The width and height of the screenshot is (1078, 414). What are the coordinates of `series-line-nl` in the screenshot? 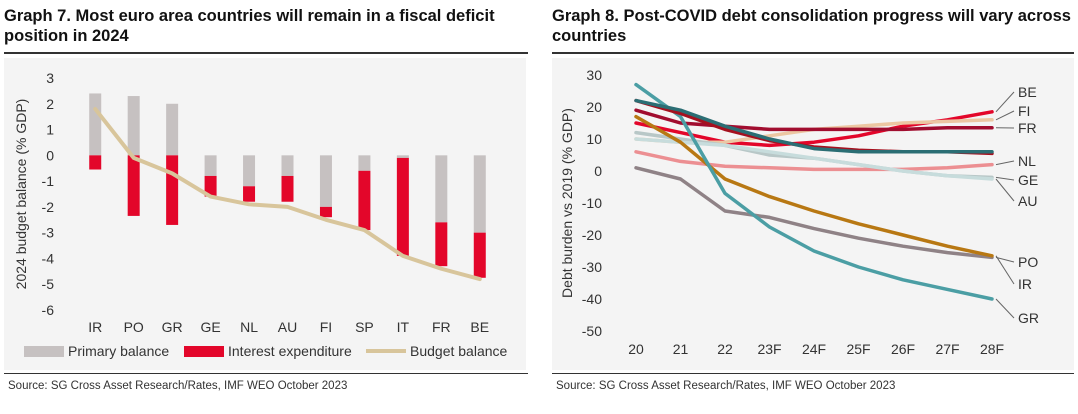 It's located at (814, 161).